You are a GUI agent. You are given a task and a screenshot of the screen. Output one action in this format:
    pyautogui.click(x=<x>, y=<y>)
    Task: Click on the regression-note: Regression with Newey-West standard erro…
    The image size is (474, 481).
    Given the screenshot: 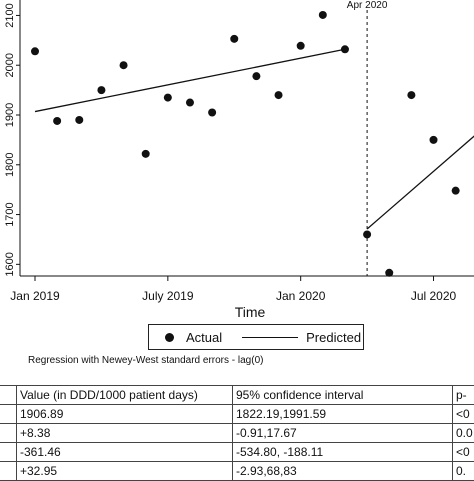 What is the action you would take?
    pyautogui.click(x=145, y=360)
    